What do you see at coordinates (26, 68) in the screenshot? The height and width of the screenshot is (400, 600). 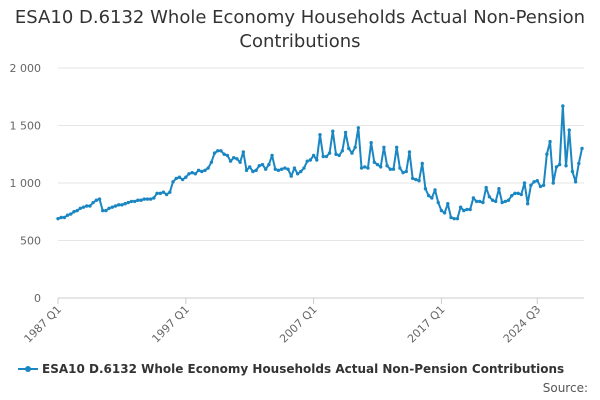 I see `y-tick-label: 2 000` at bounding box center [26, 68].